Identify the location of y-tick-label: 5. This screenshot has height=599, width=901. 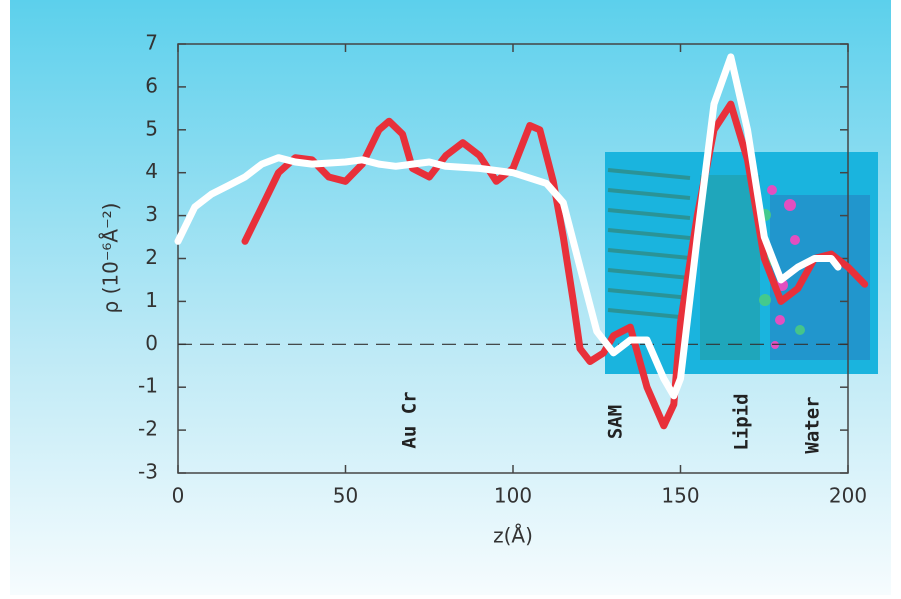
(151, 128).